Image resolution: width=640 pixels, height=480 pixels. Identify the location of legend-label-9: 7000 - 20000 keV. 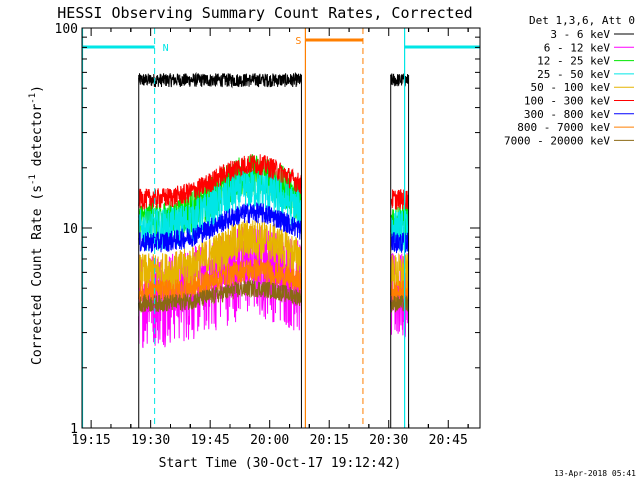
(557, 140).